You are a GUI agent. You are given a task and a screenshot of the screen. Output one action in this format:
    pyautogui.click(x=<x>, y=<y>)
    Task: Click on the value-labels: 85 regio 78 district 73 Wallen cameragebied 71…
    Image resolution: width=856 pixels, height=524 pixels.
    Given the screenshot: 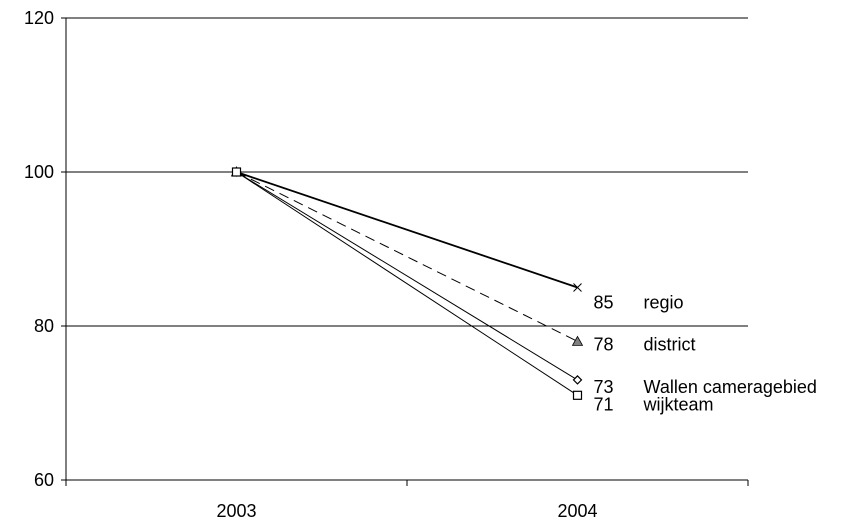 What is the action you would take?
    pyautogui.click(x=705, y=354)
    